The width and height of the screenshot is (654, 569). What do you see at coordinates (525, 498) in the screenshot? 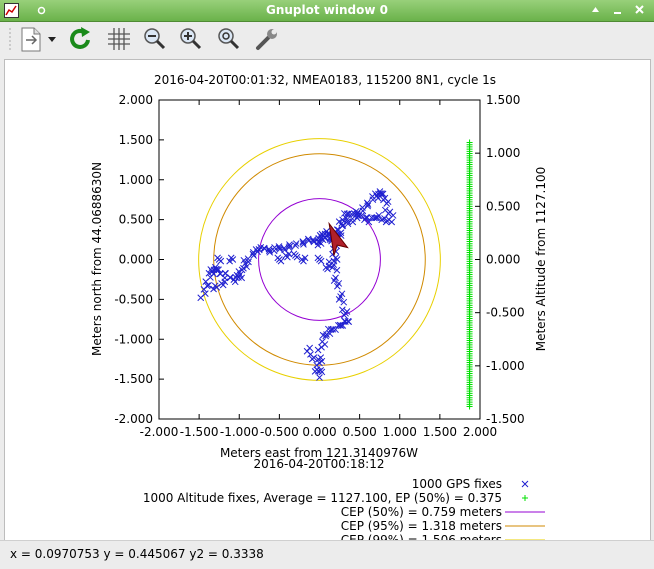
I see `legend-sample` at bounding box center [525, 498].